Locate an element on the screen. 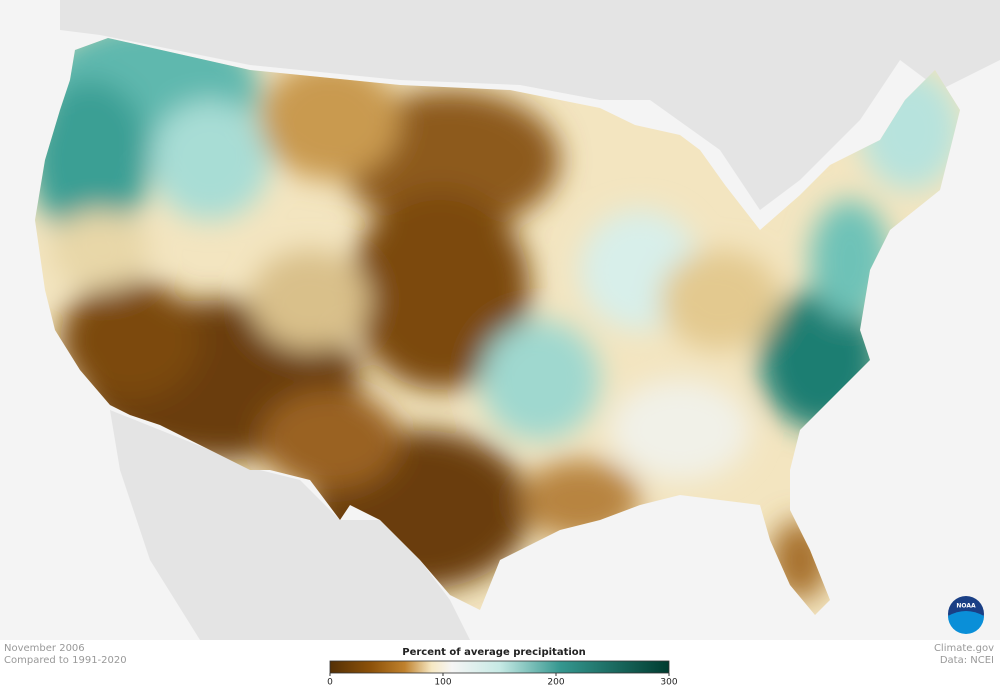 The height and width of the screenshot is (694, 1000). logo-wave is located at coordinates (966, 622).